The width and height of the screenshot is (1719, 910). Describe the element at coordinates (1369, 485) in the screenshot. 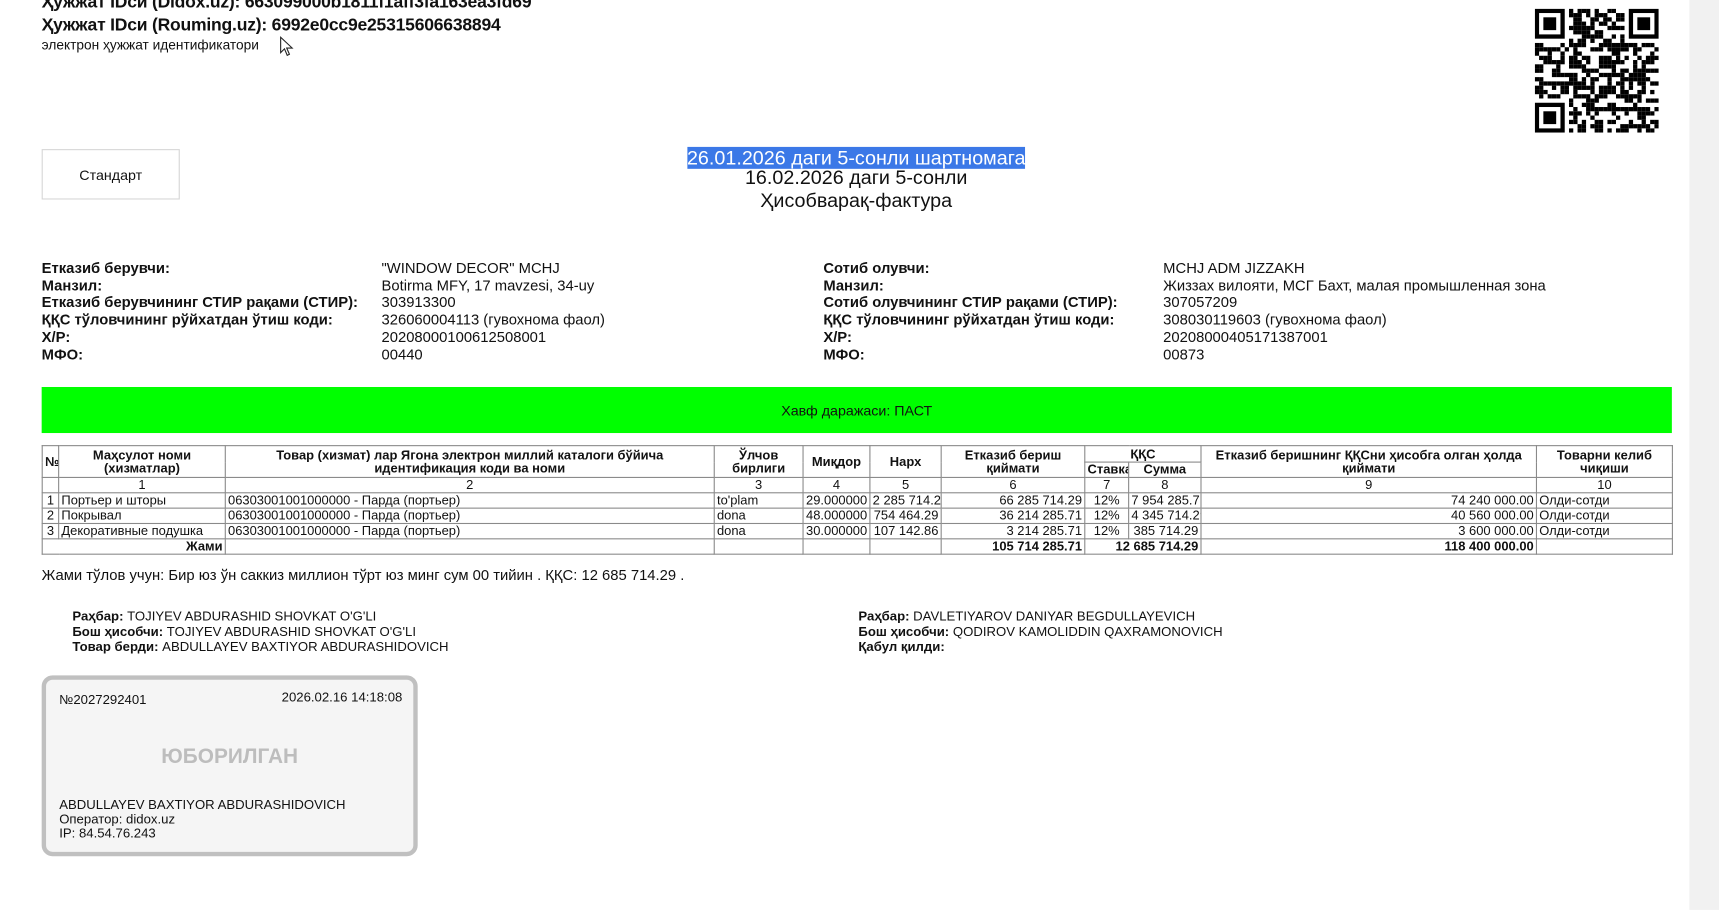

I see `col-number: 9` at that location.